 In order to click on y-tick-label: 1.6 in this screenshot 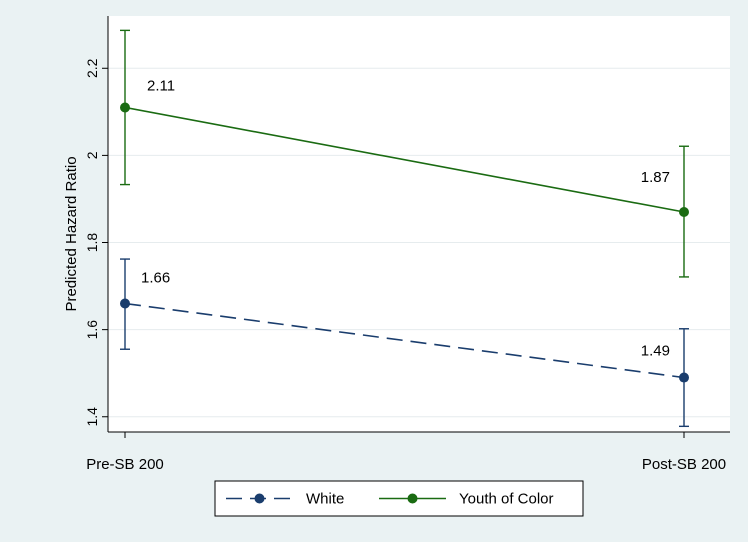, I will do `click(92, 330)`.